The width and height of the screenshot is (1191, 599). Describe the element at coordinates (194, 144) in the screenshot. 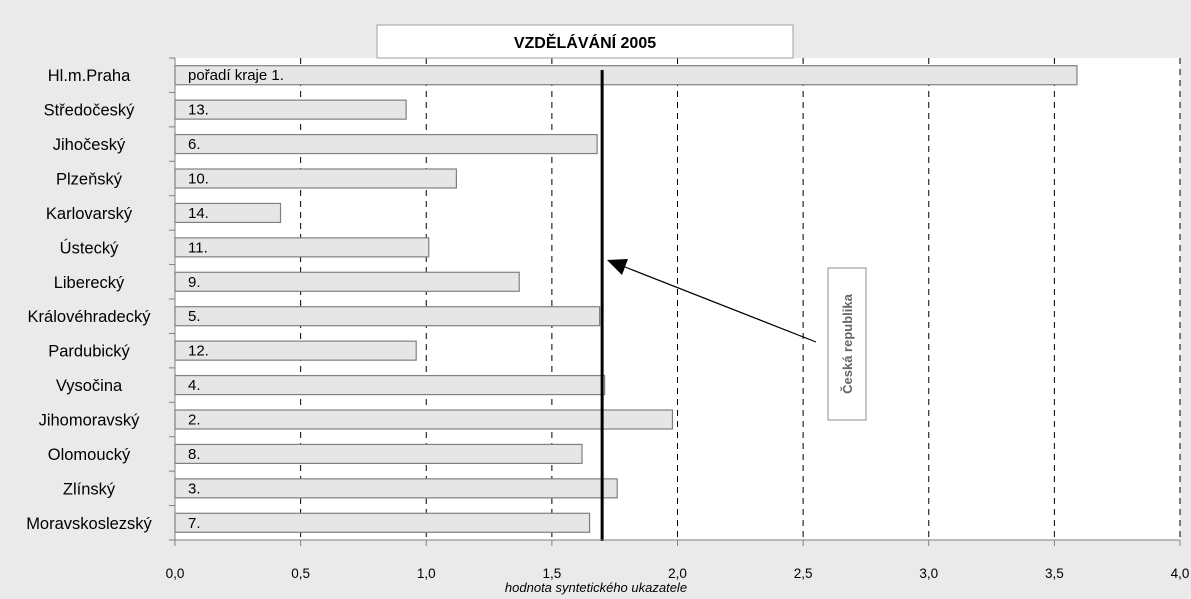

I see `bar-label: 6.` at that location.